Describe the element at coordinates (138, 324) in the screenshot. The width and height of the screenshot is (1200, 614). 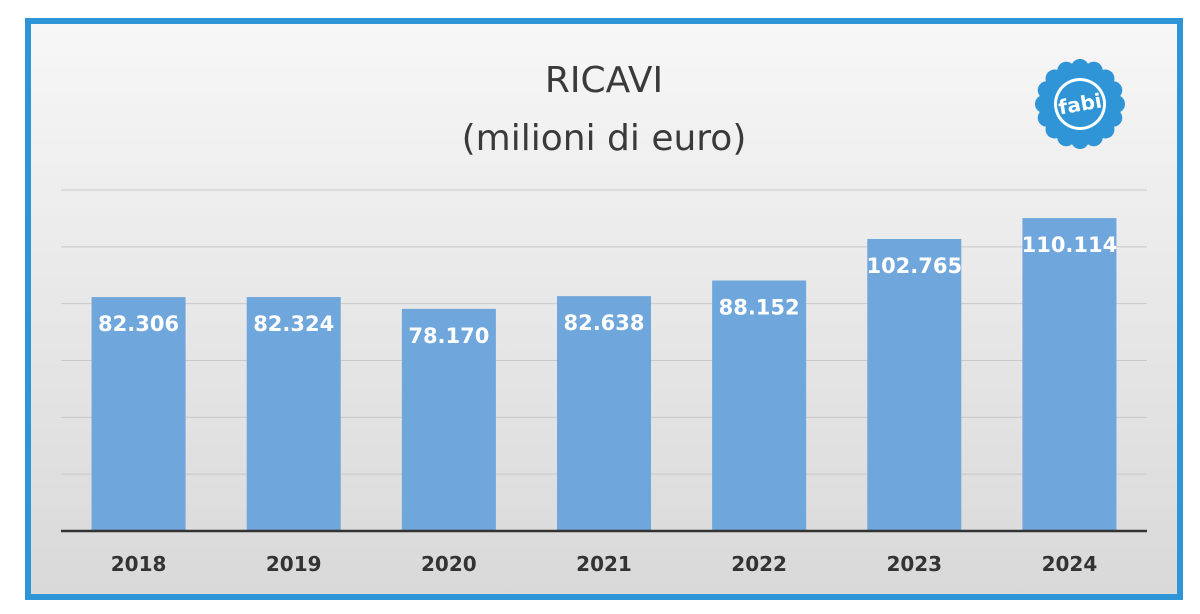
I see `data-label: 82.306` at that location.